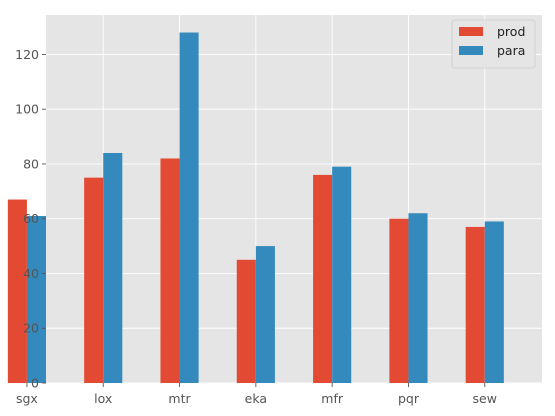 Image resolution: width=555 pixels, height=416 pixels. I want to click on bar-prod-pqr, so click(399, 300).